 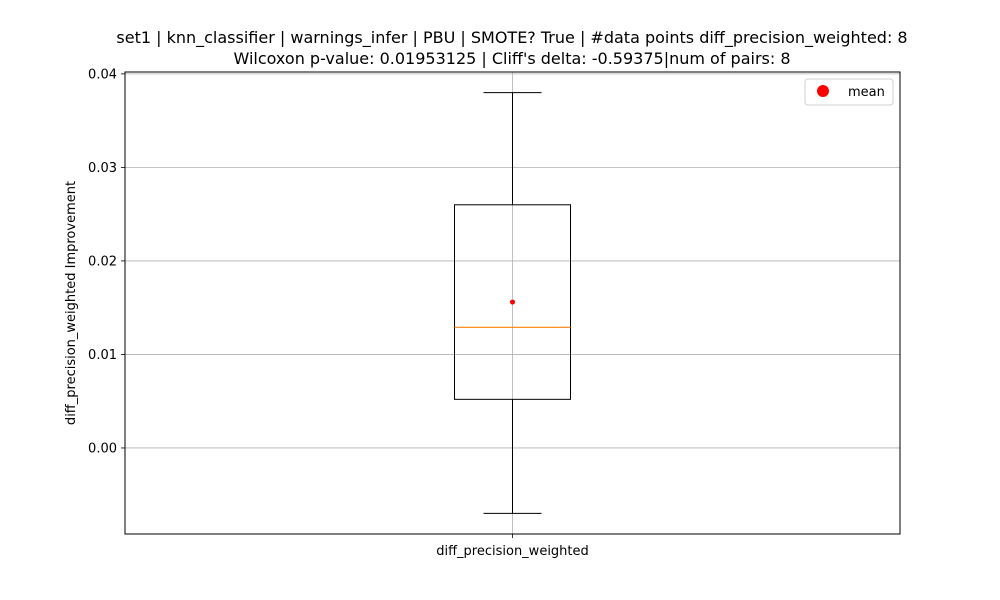 I want to click on legend-frame, so click(x=849, y=92).